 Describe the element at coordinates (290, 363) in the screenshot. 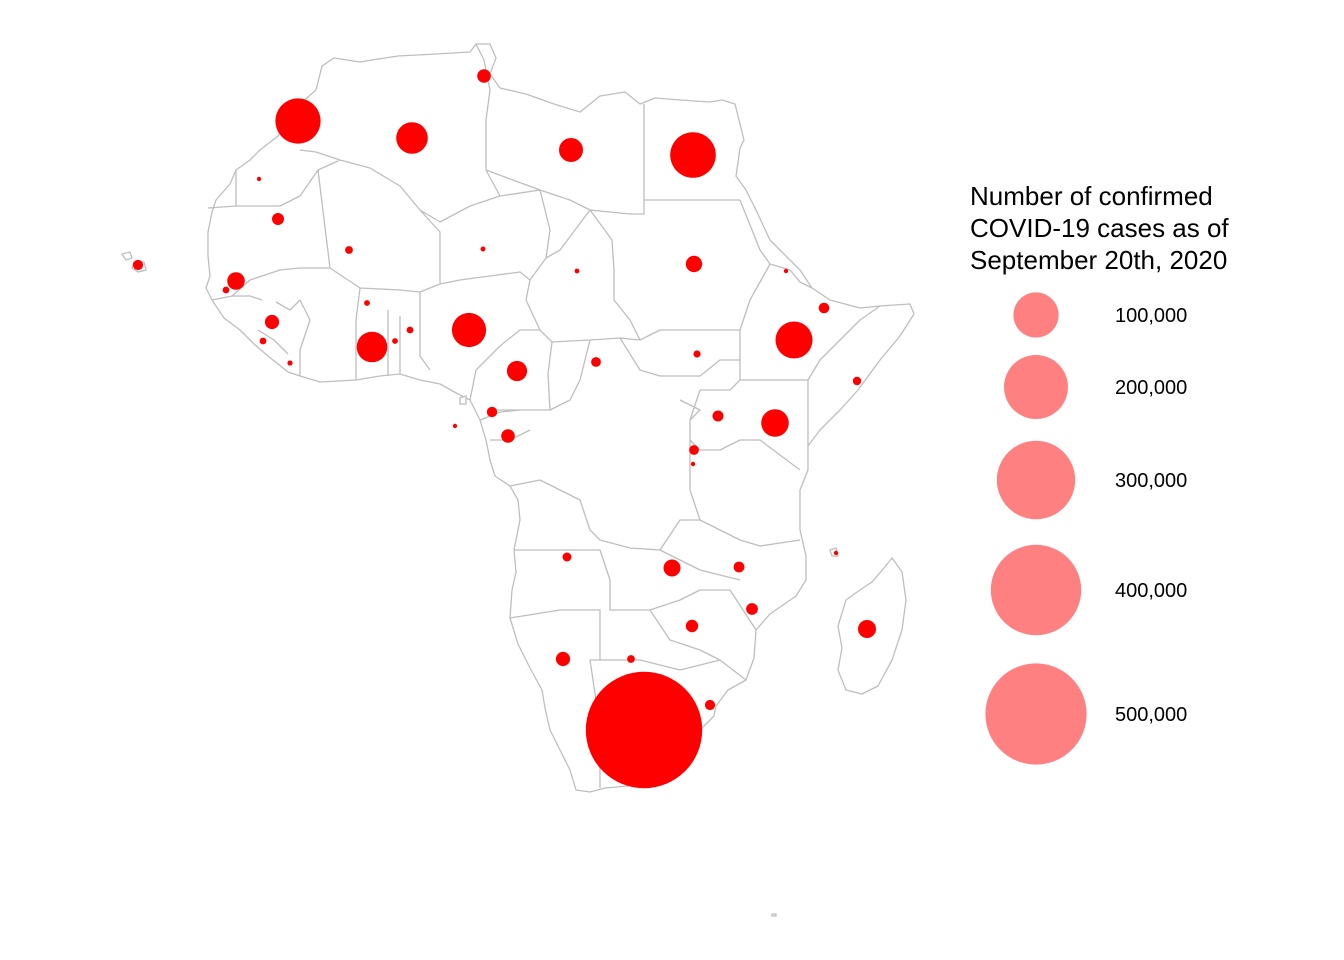

I see `bubble-liberia` at that location.